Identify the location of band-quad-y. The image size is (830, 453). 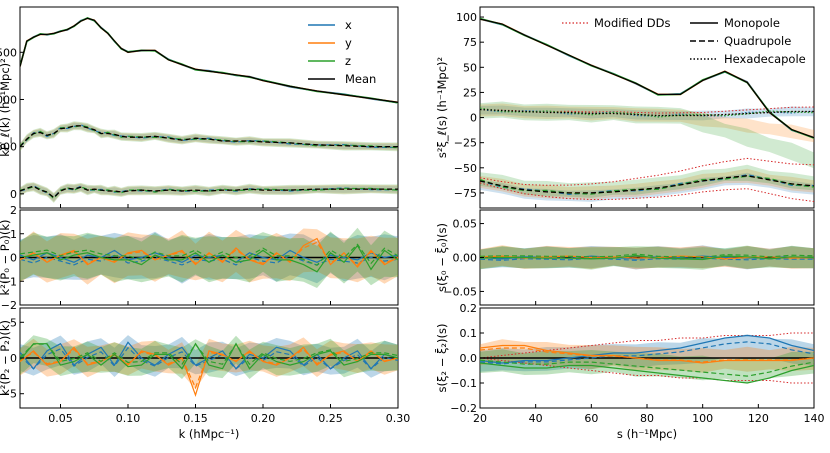
(209, 136).